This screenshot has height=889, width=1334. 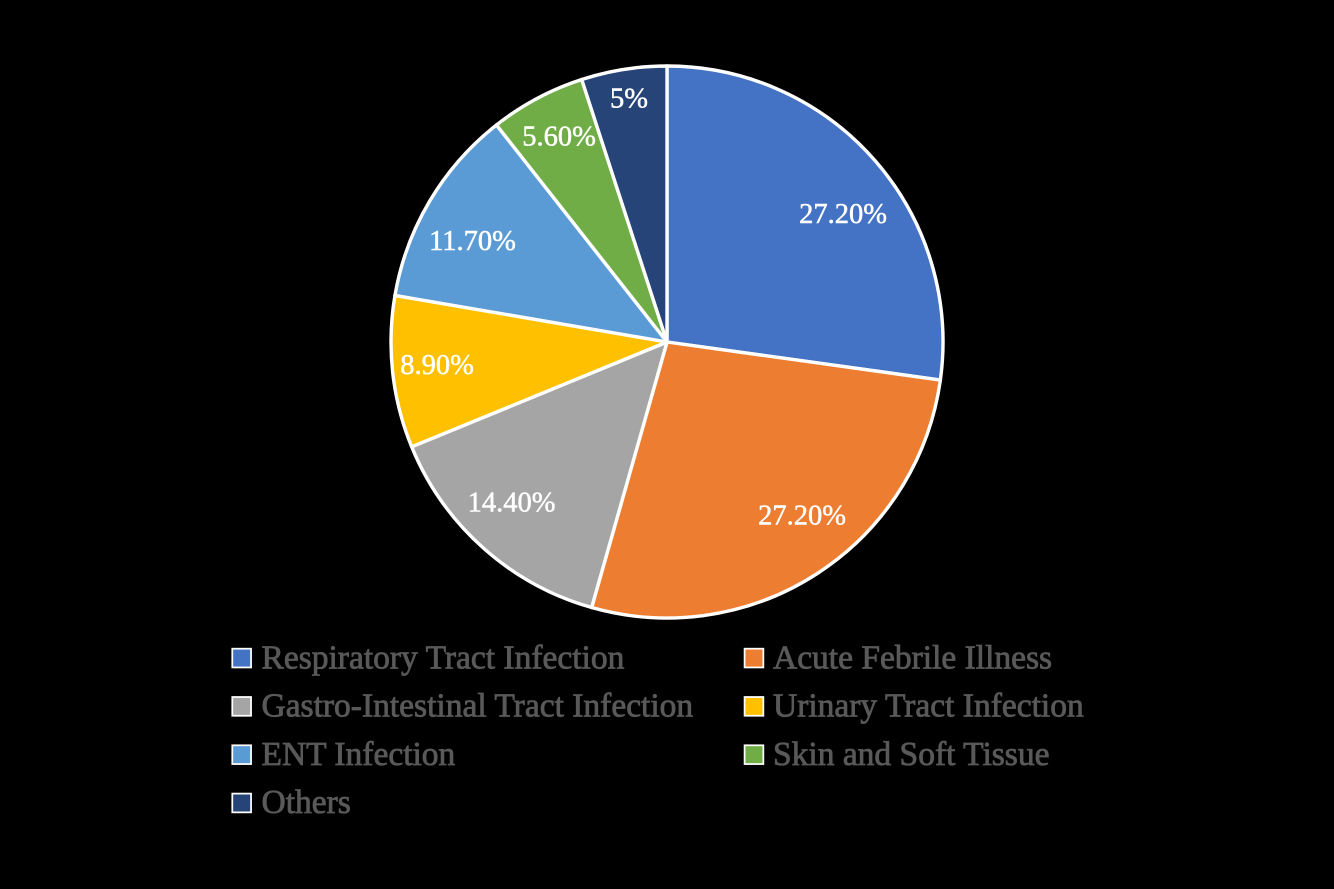 I want to click on svg-text: ENT Infection, so click(x=359, y=754).